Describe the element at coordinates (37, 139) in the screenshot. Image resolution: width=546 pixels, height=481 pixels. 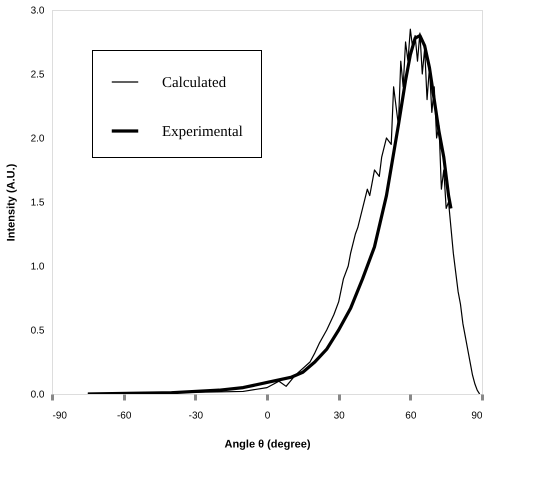
I see `y-tick-label: 2.0` at that location.